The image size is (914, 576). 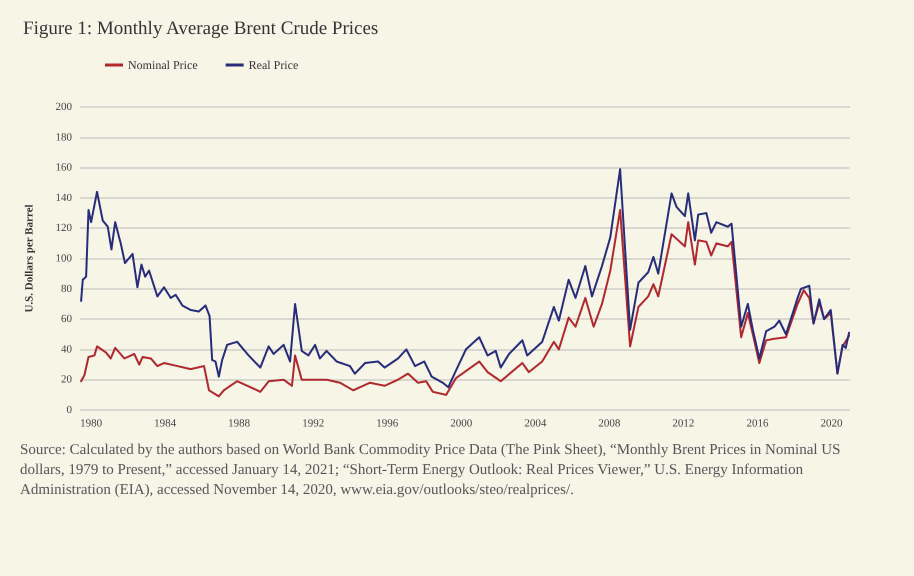 I want to click on legend-label: Nominal Price, so click(x=163, y=65).